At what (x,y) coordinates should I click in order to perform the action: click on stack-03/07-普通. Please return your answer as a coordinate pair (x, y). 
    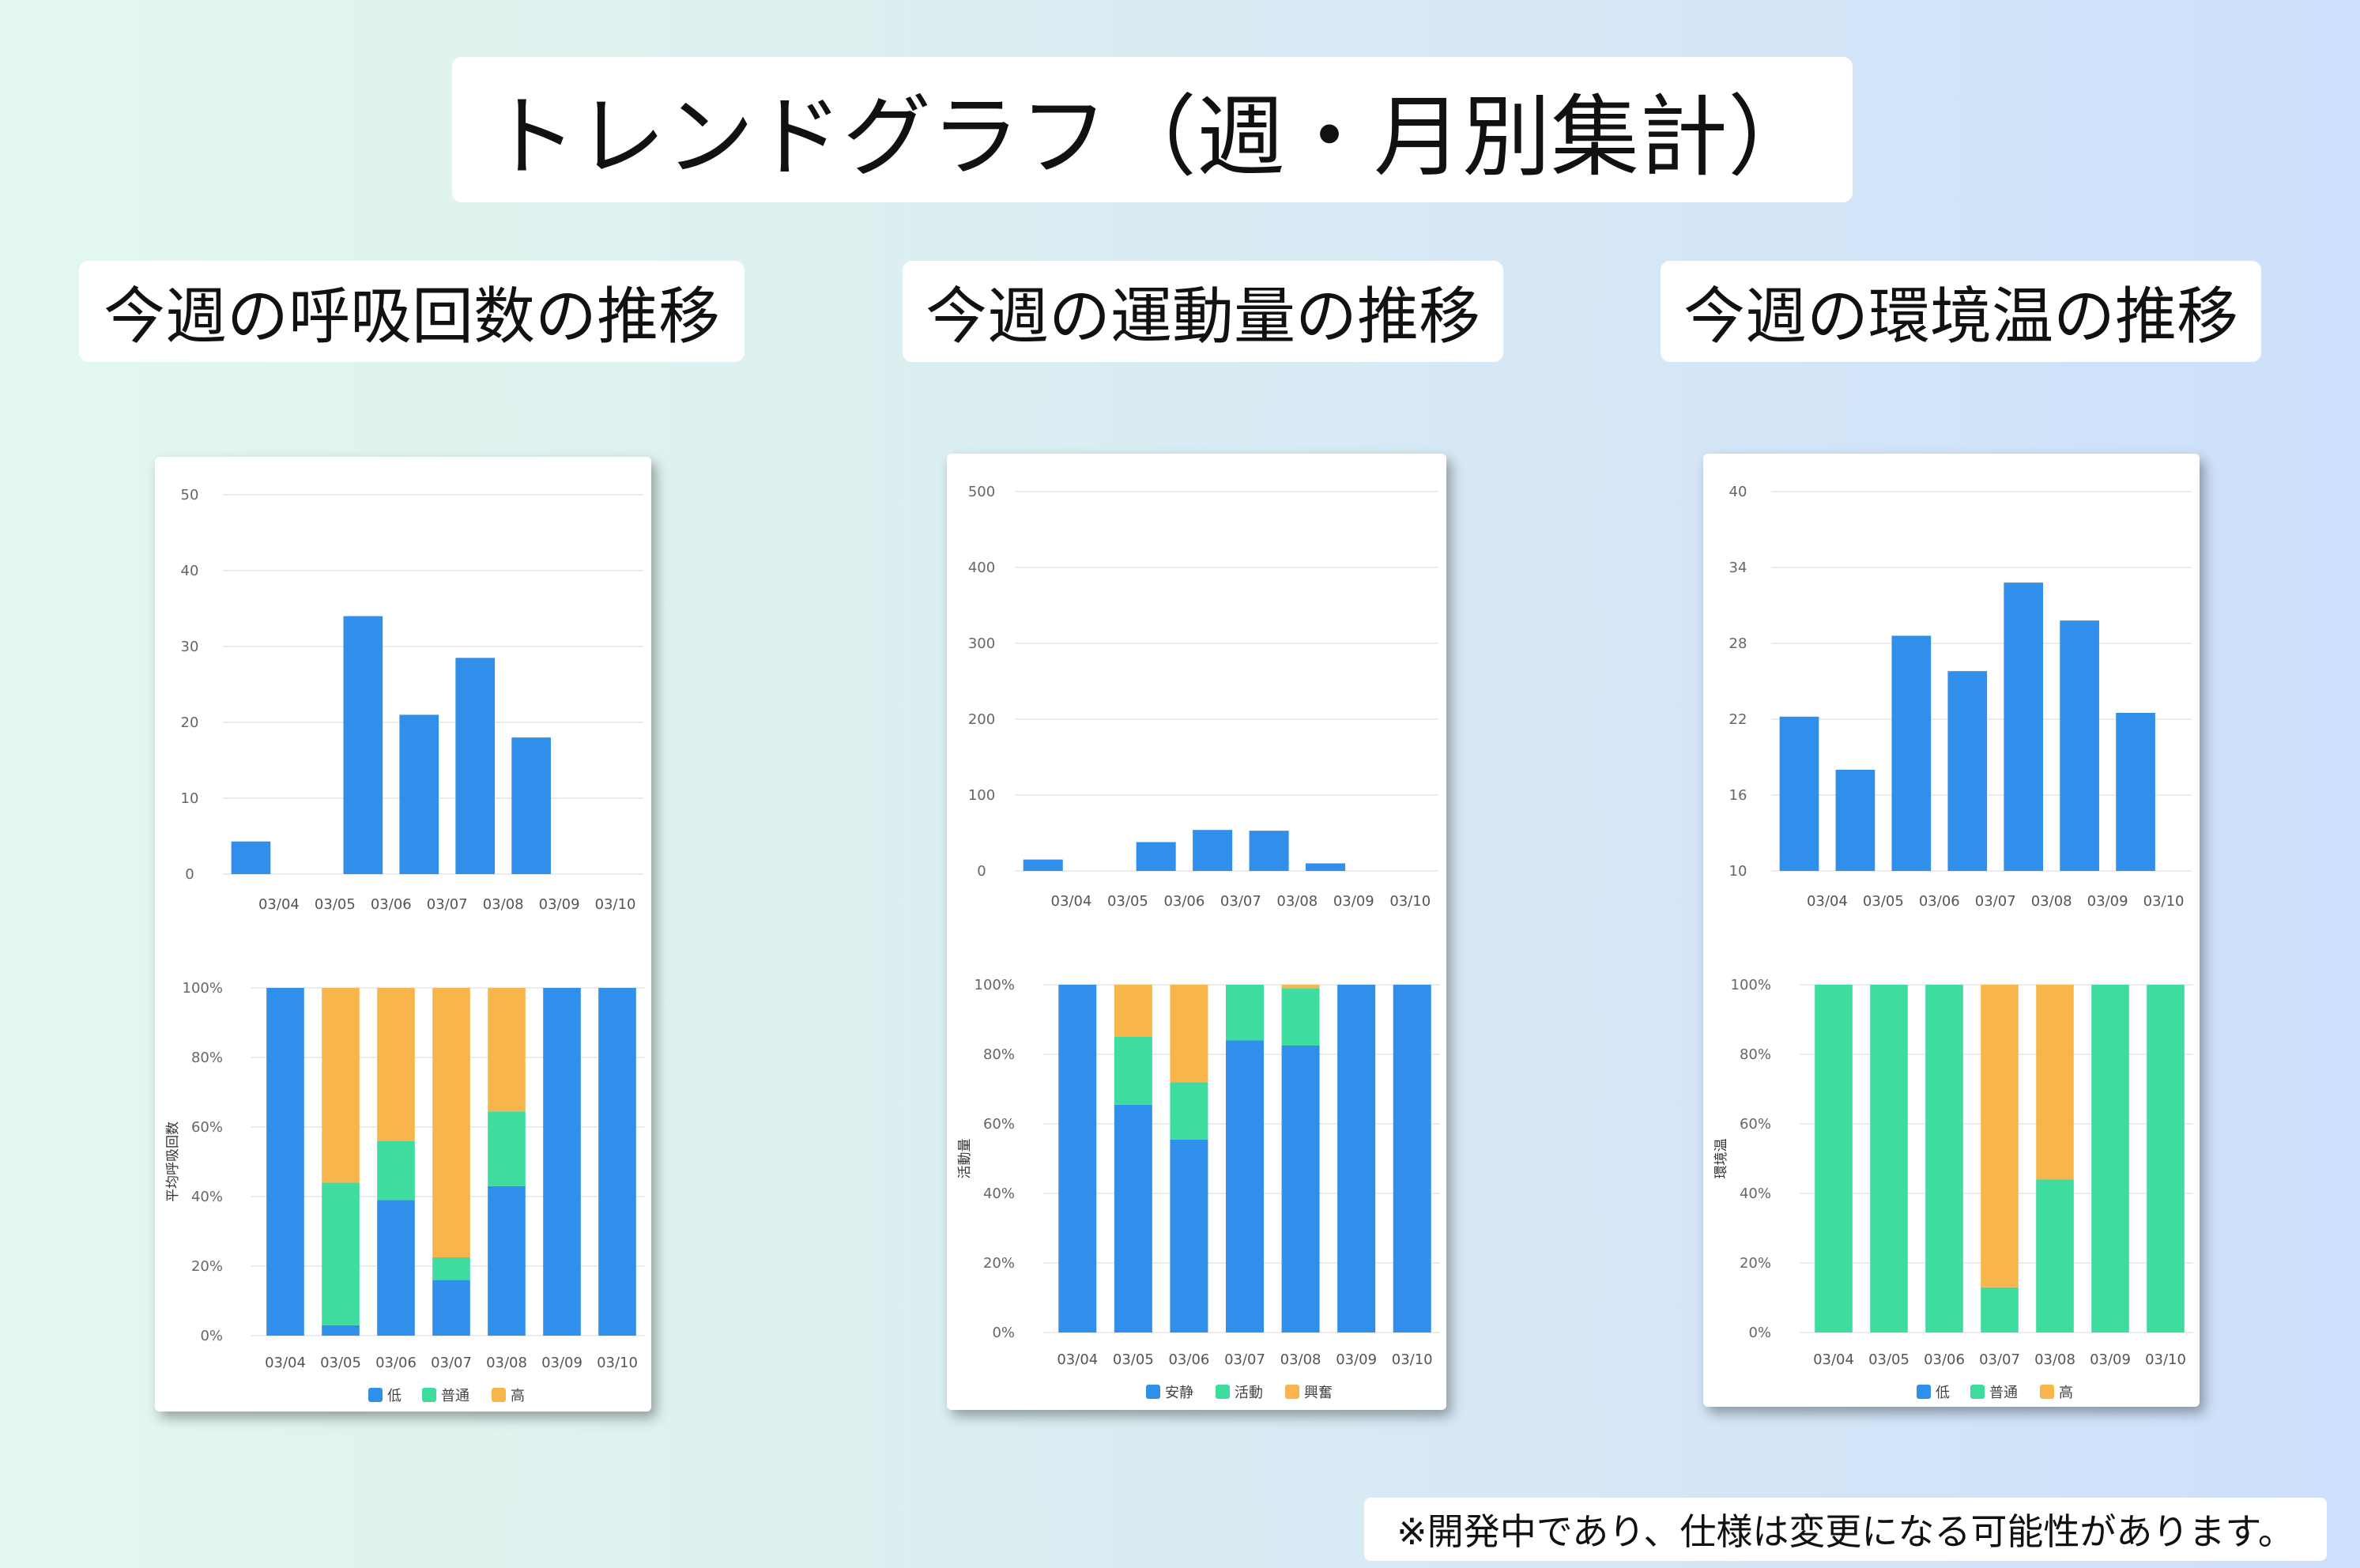
    Looking at the image, I should click on (451, 1268).